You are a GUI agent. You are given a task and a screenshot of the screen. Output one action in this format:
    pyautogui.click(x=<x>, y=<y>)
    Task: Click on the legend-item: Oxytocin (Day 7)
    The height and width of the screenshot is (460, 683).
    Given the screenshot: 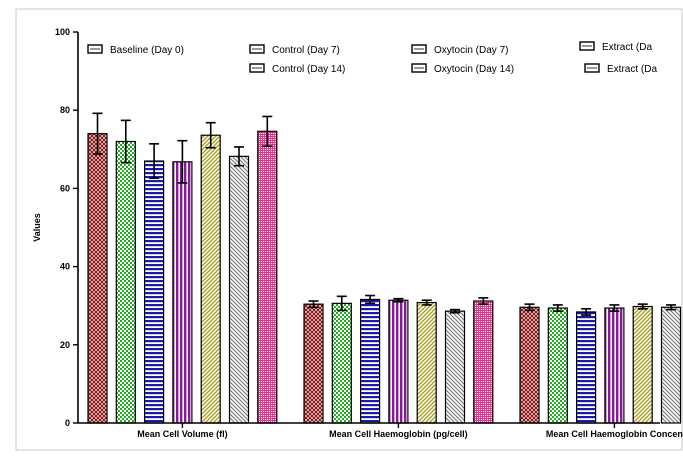 What is the action you would take?
    pyautogui.click(x=459, y=50)
    